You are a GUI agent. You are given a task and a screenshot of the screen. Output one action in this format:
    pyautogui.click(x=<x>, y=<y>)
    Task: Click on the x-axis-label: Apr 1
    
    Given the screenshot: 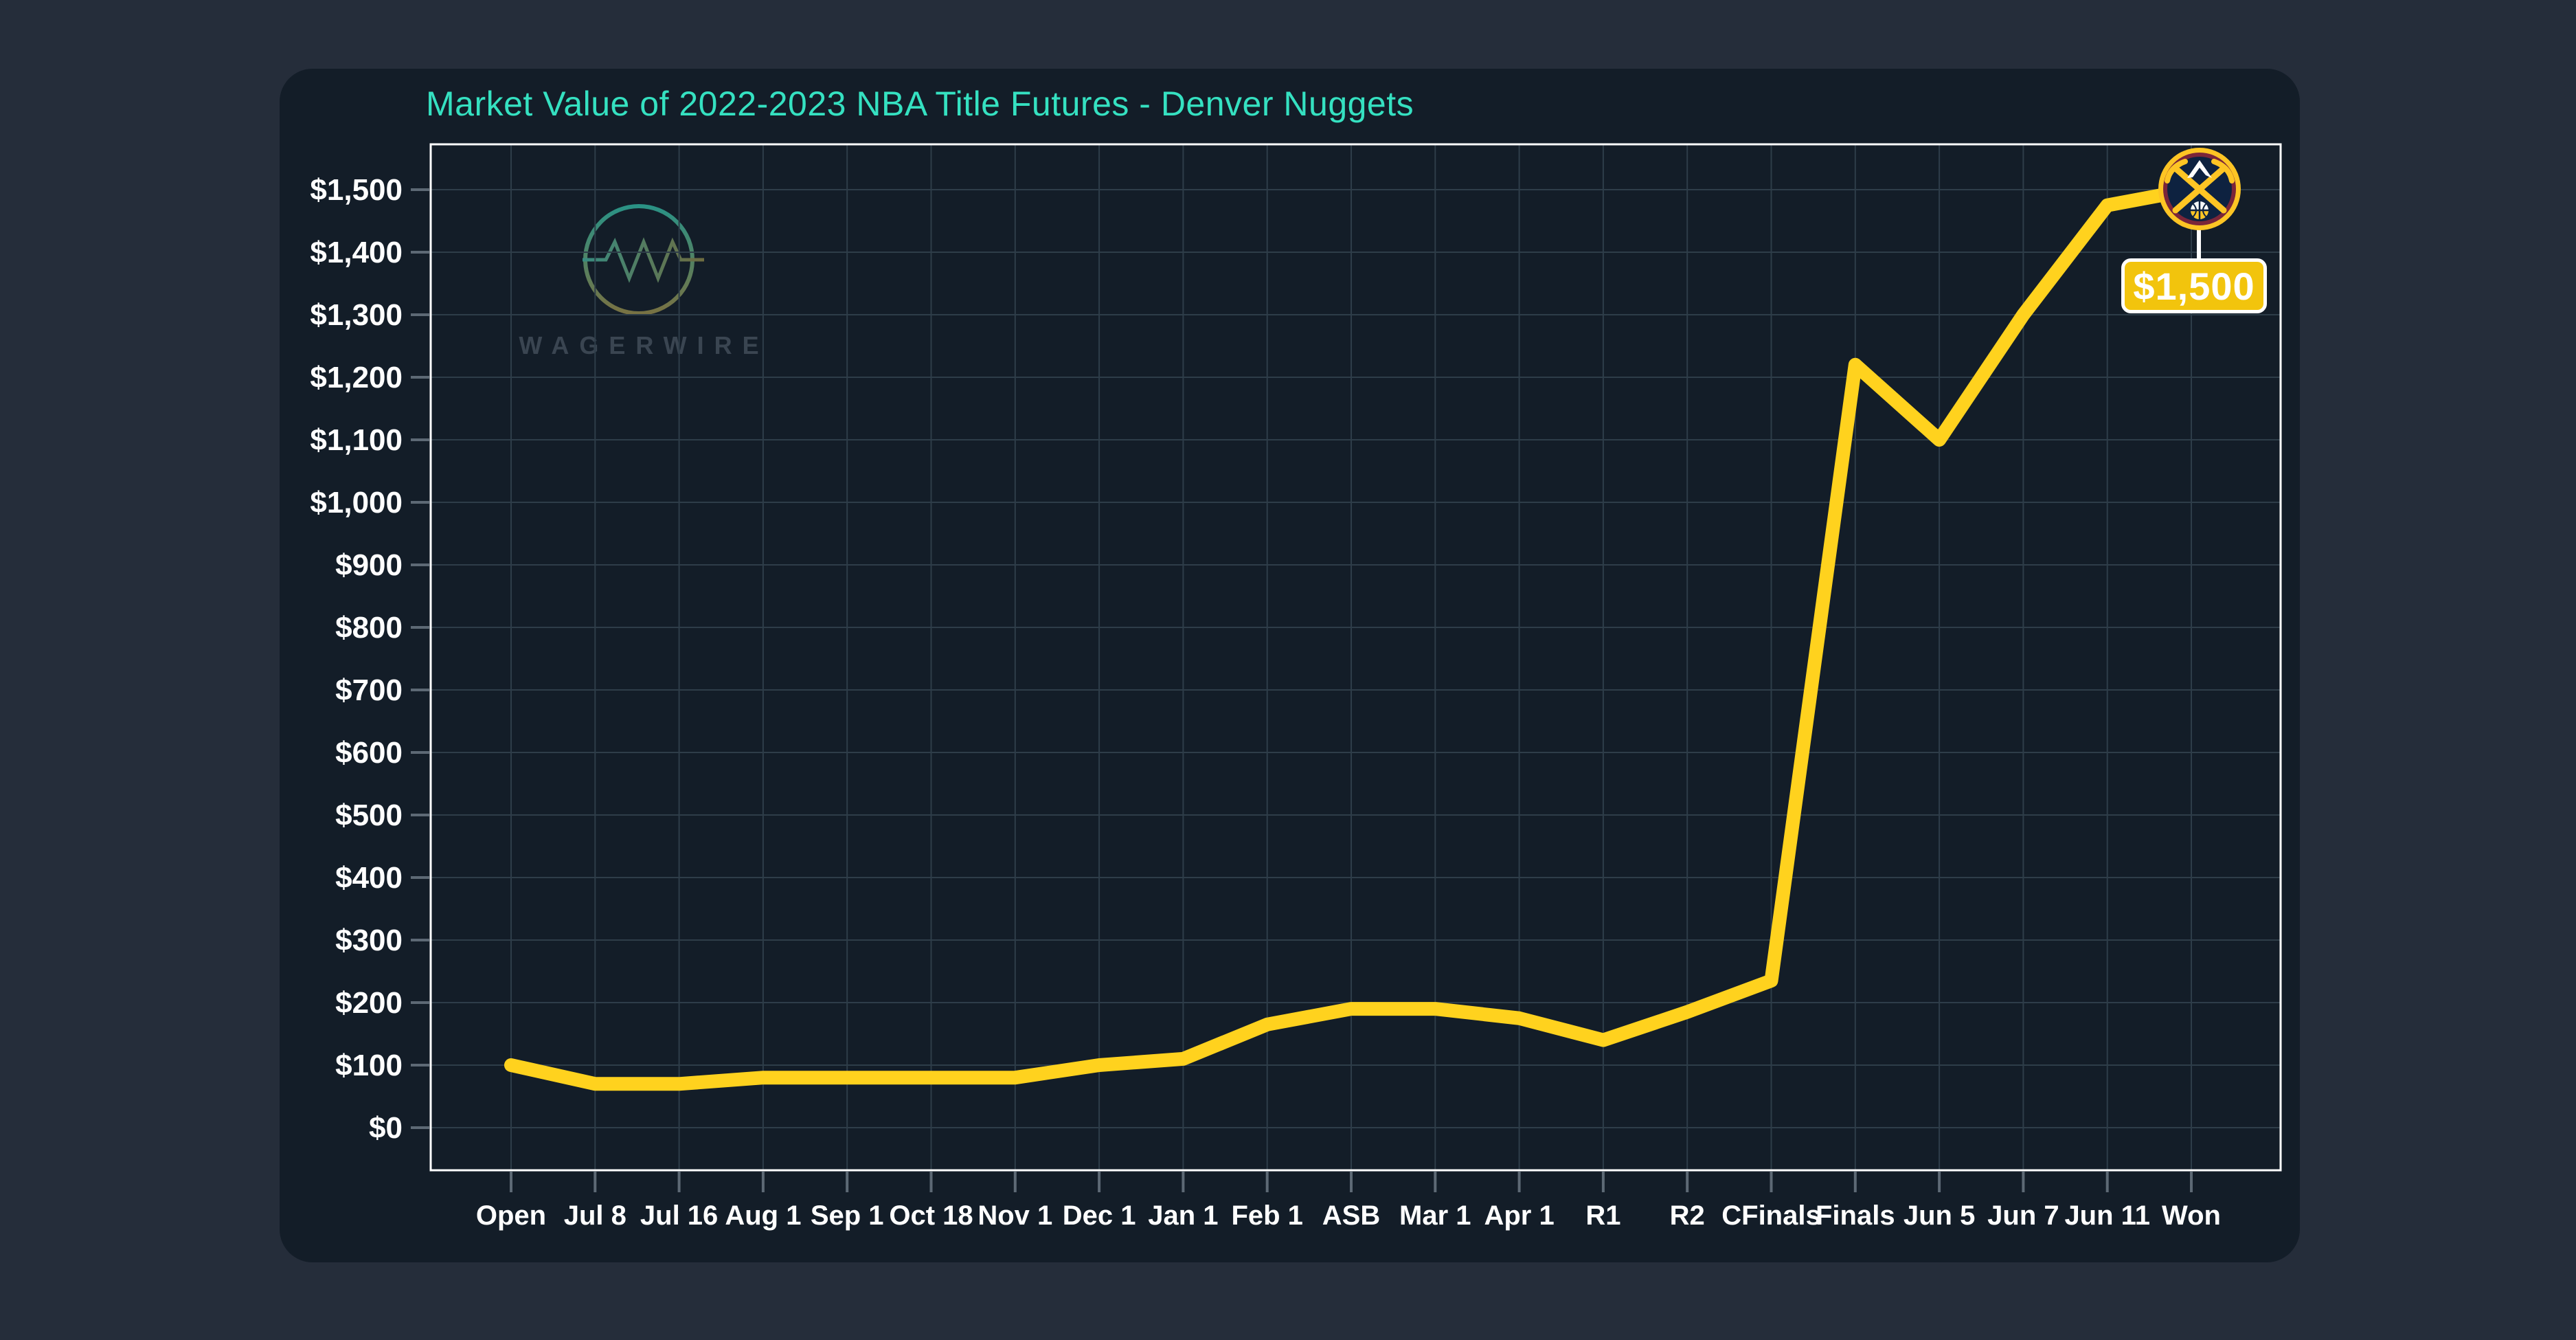 What is the action you would take?
    pyautogui.click(x=1519, y=1216)
    